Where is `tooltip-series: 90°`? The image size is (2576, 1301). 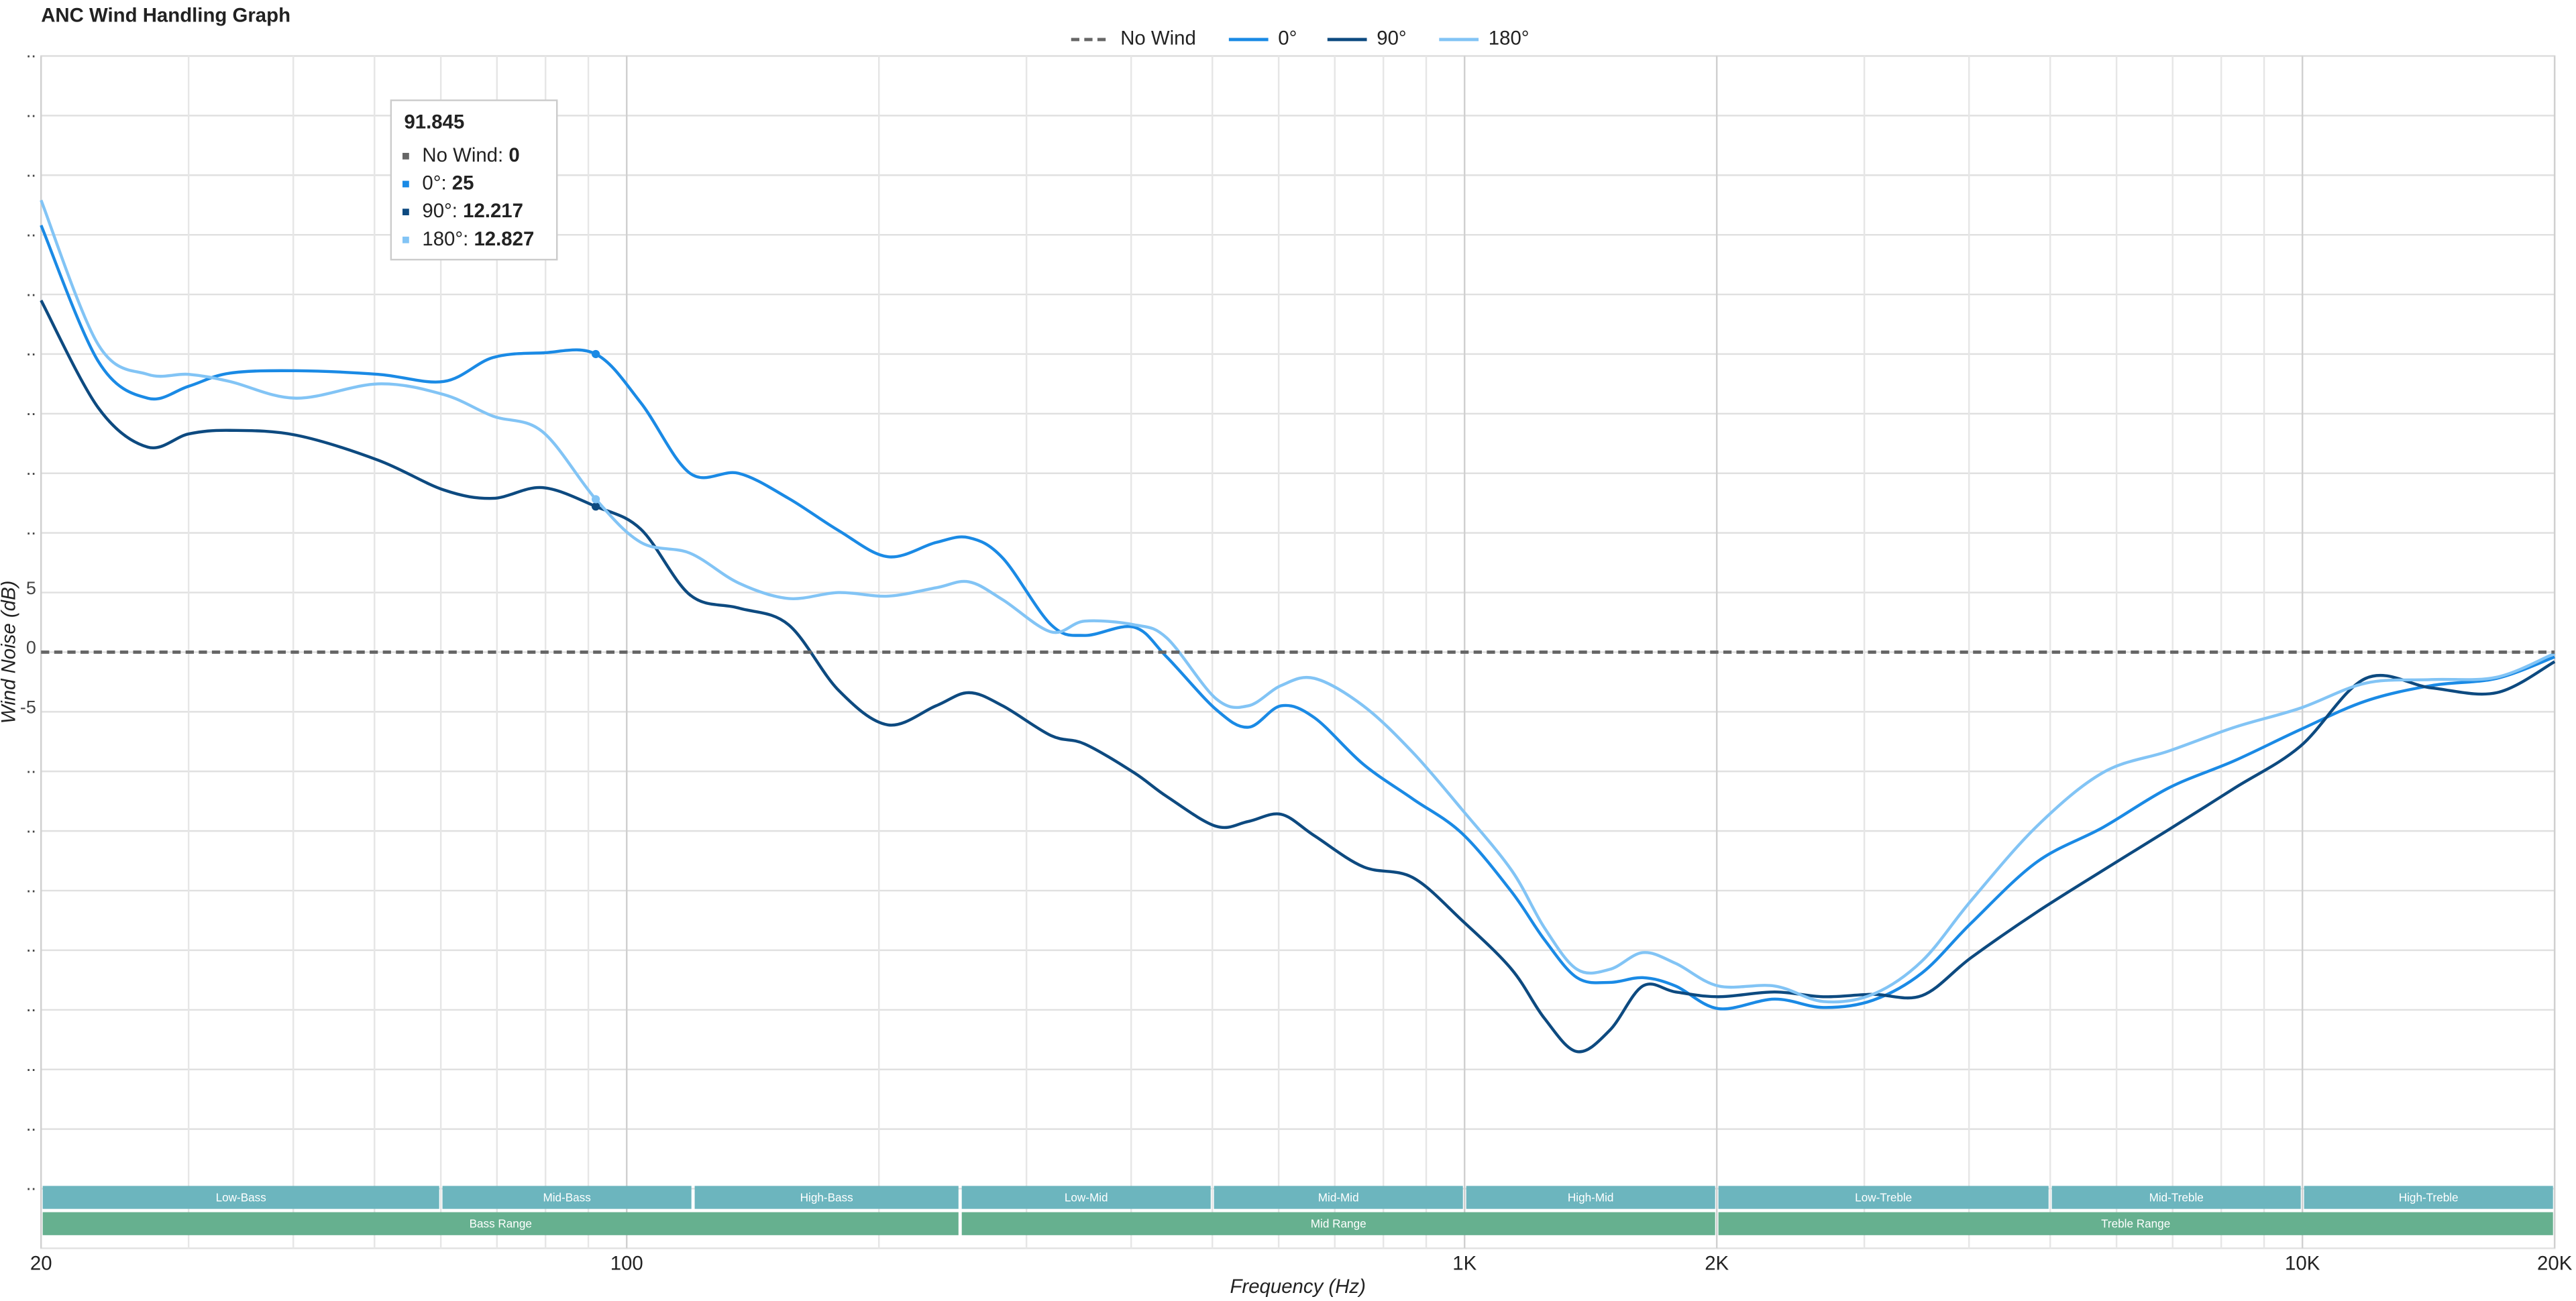 tooltip-series: 90° is located at coordinates (436, 211).